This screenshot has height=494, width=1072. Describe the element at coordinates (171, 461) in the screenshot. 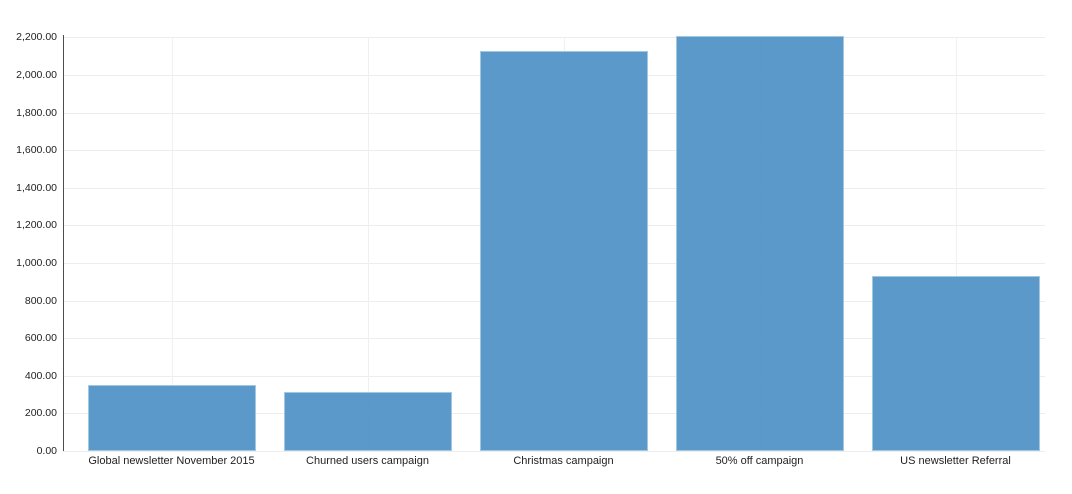

I see `x-axis-category-label: Global newsletter November 2015` at that location.